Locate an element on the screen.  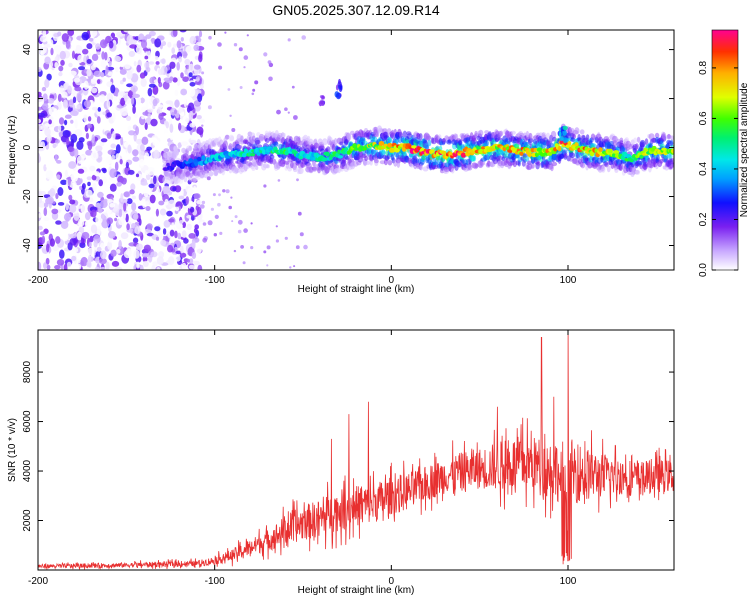
spectrogram-feature is located at coordinates (564, 133).